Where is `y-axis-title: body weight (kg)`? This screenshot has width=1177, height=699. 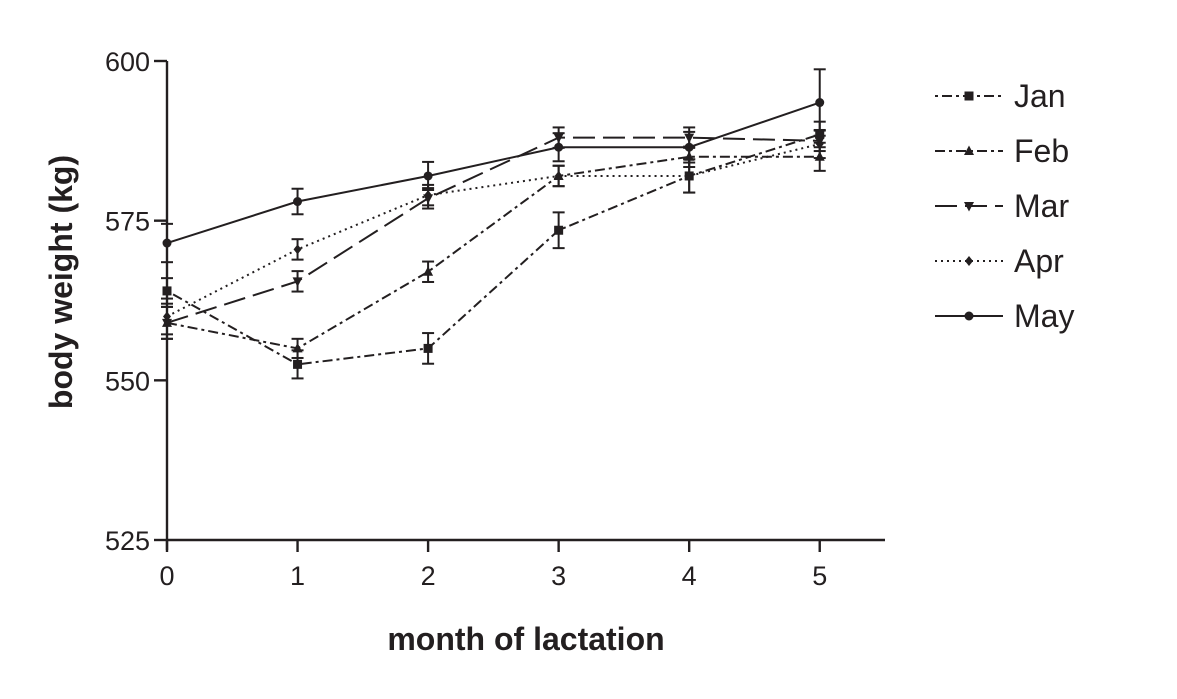
y-axis-title: body weight (kg) is located at coordinates (61, 282).